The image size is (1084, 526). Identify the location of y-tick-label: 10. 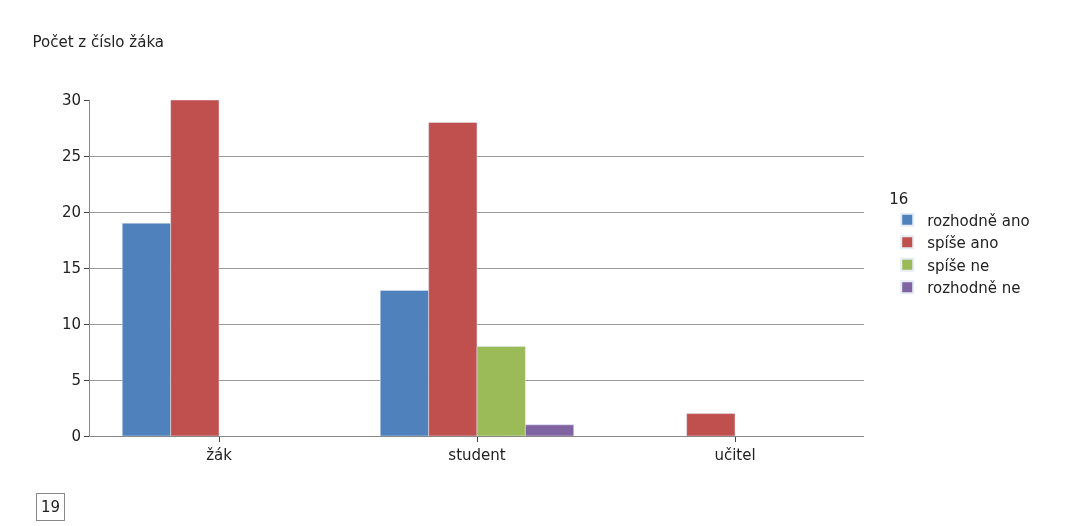
(71, 324).